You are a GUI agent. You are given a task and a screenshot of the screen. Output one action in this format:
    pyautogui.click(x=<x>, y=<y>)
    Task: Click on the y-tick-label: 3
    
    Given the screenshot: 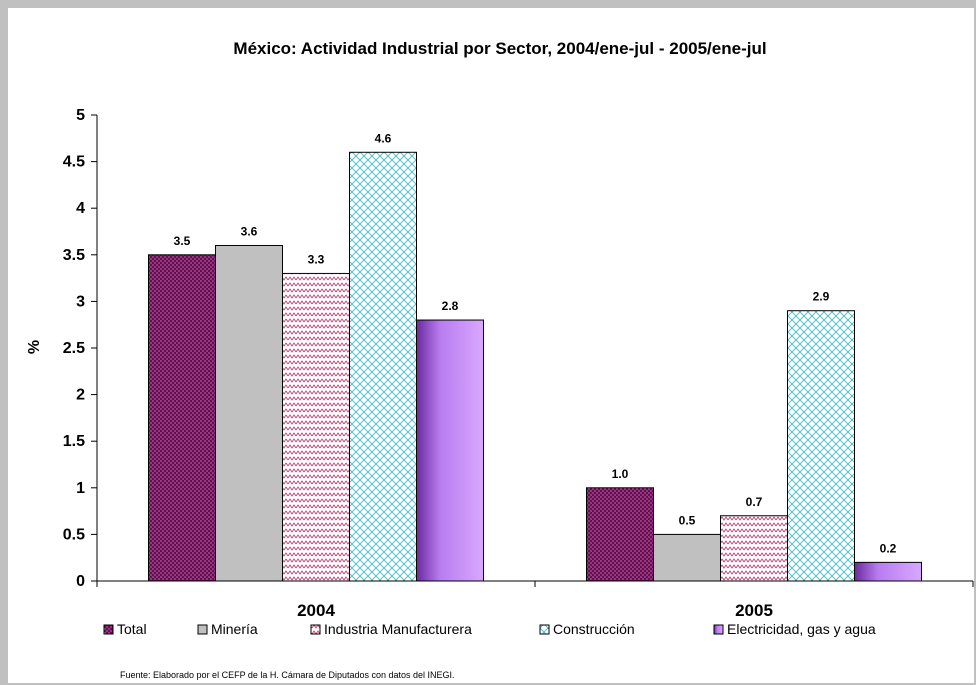 What is the action you would take?
    pyautogui.click(x=80, y=301)
    